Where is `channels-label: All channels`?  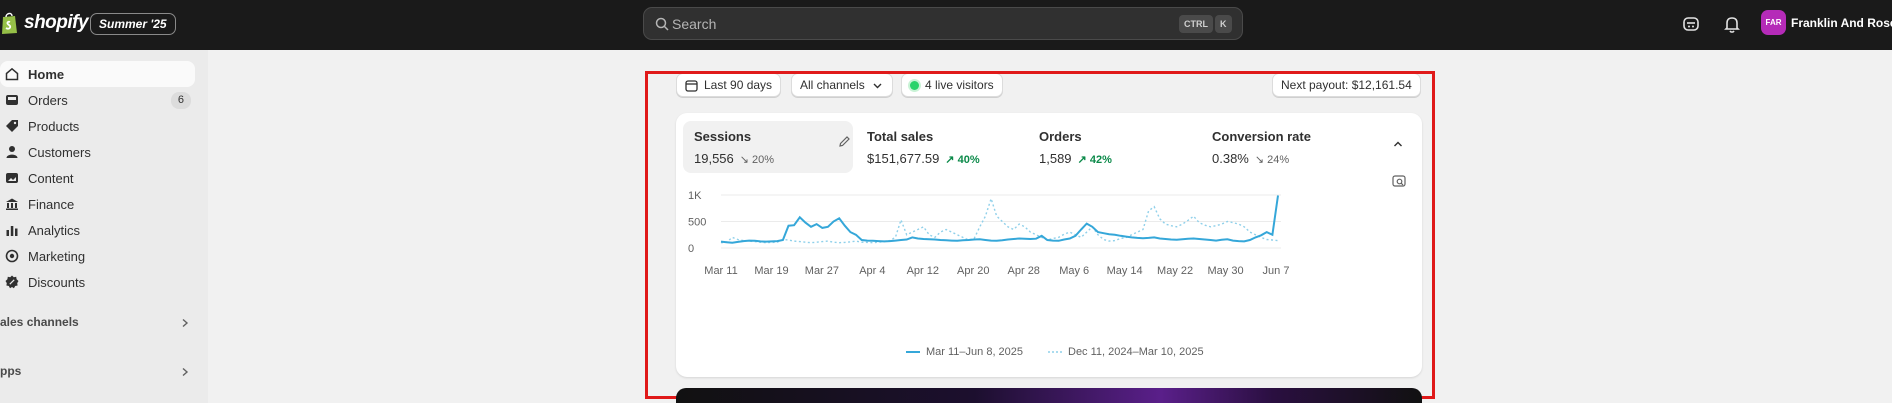
channels-label: All channels is located at coordinates (832, 85).